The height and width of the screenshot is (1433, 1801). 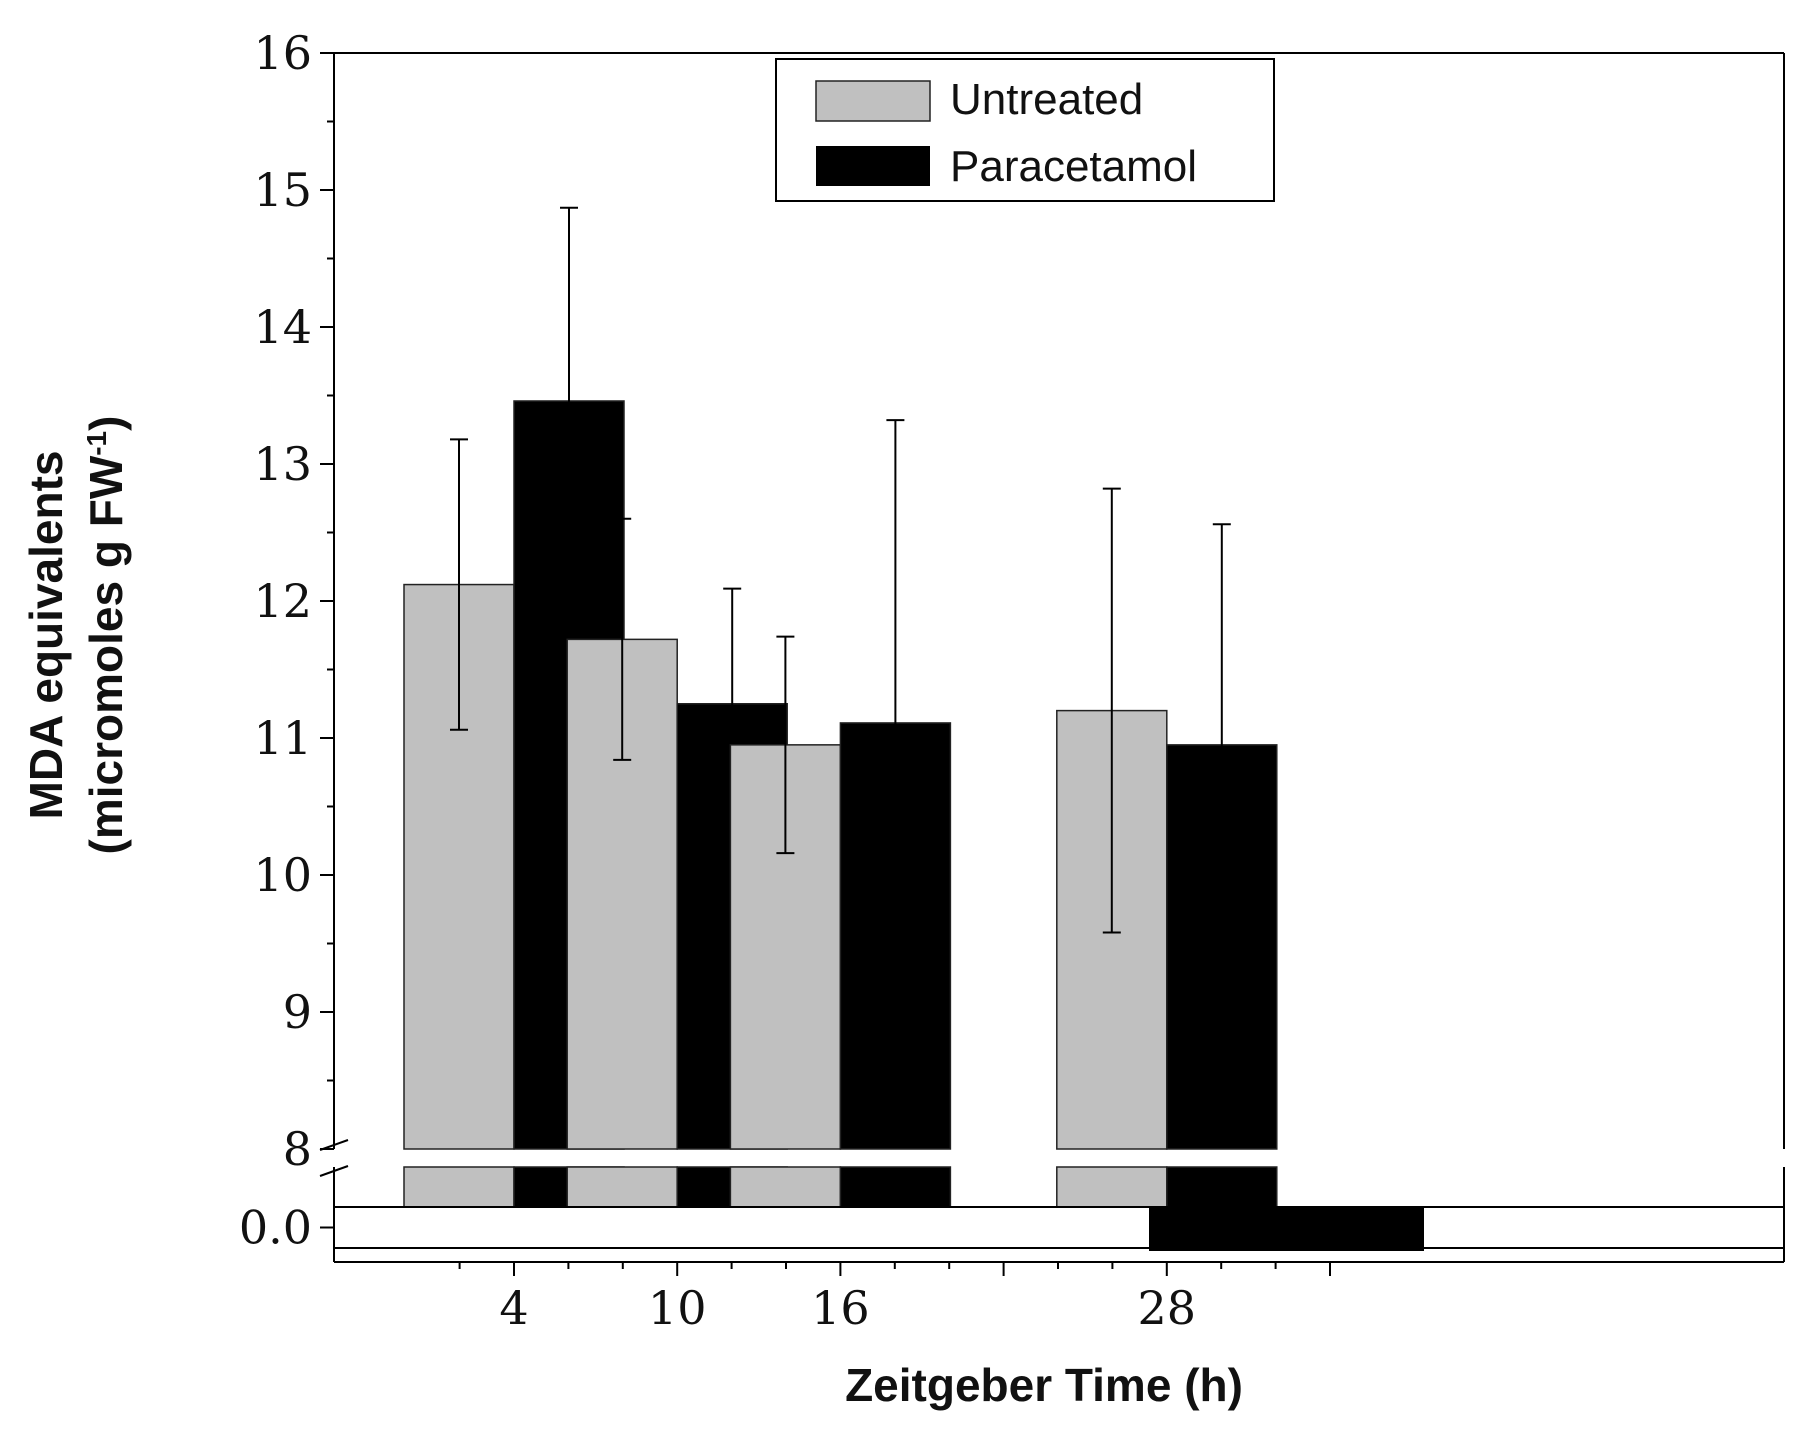 What do you see at coordinates (282, 738) in the screenshot?
I see `y-tick-label-11: 11` at bounding box center [282, 738].